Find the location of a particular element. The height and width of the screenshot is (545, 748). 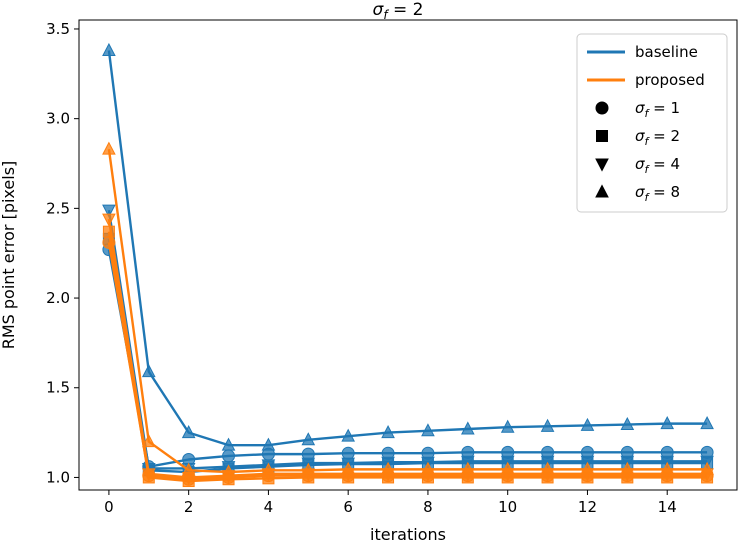

legend-label: σf = 2 is located at coordinates (657, 137).